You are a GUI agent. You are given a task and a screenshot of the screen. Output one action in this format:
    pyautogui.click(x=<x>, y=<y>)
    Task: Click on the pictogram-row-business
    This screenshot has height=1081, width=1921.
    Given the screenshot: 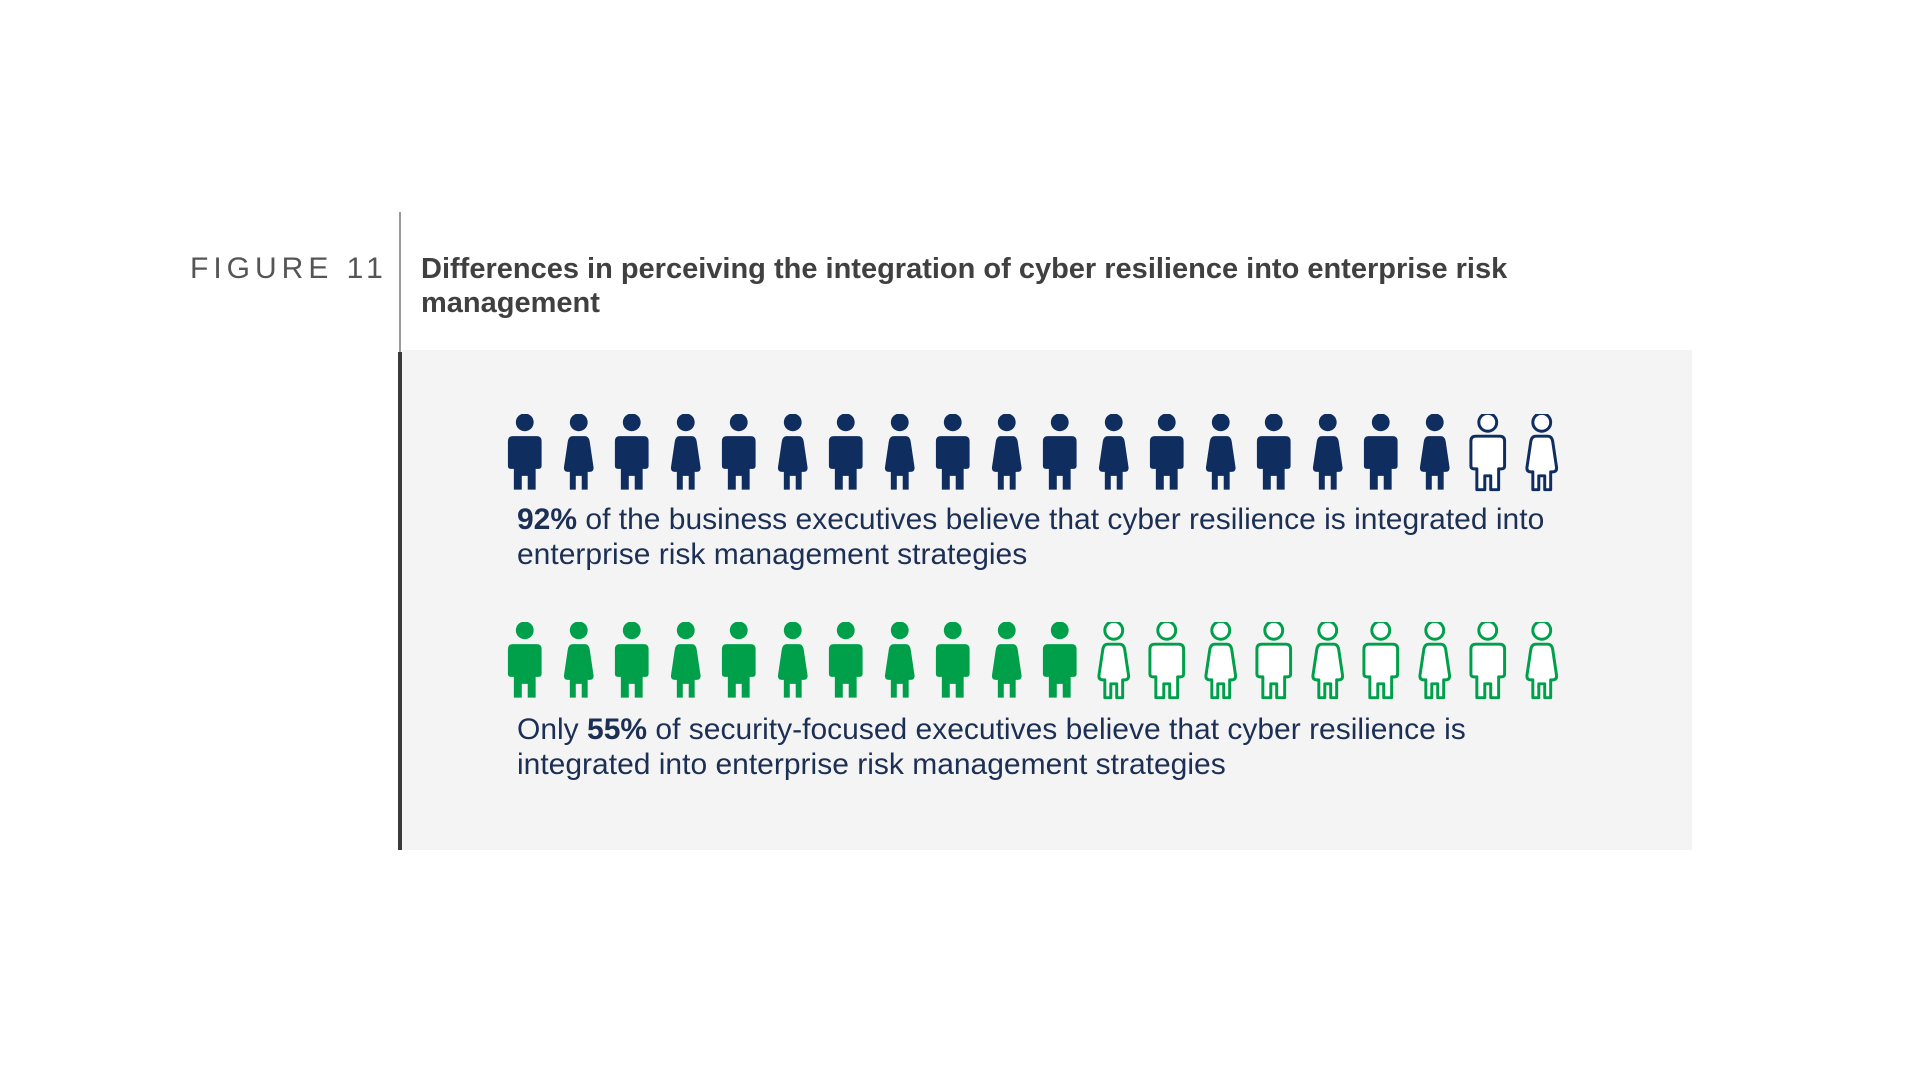 What is the action you would take?
    pyautogui.click(x=1033, y=456)
    